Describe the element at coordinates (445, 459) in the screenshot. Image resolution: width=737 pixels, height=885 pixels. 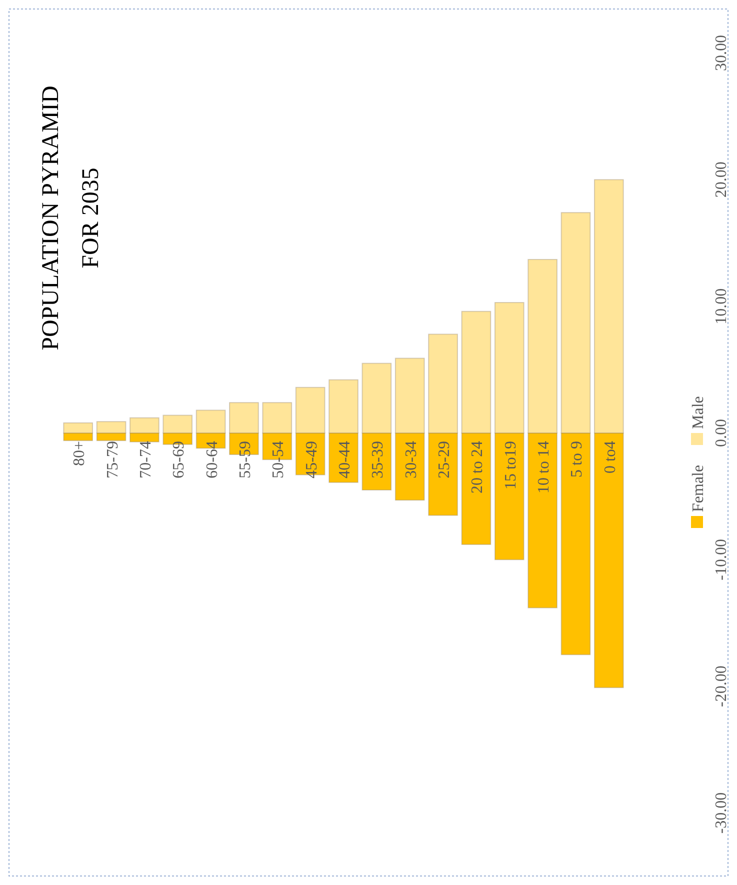
I see `x-tick-label: 25-29` at that location.